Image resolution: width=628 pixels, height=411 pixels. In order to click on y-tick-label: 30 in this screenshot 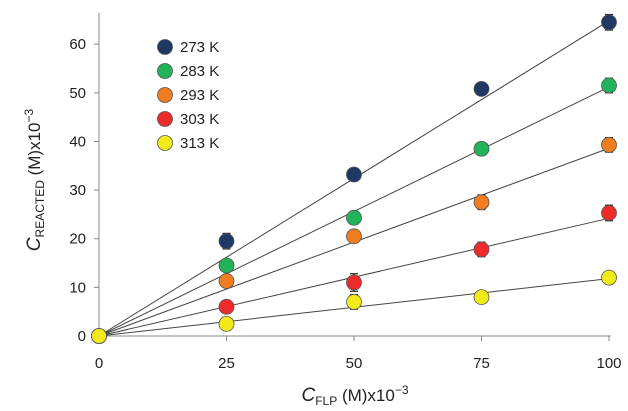, I will do `click(77, 190)`.